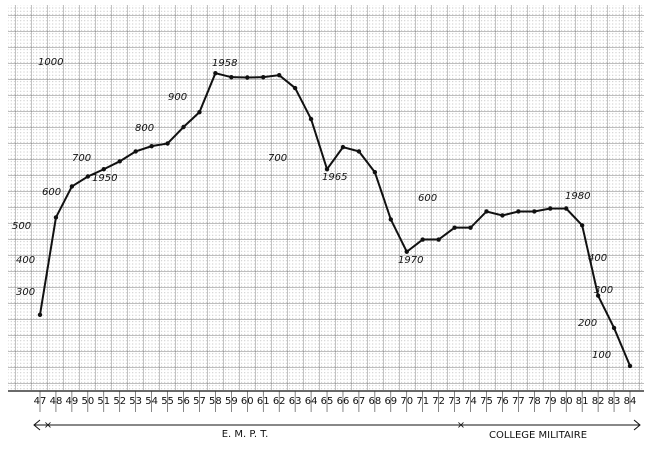  Describe the element at coordinates (135, 401) in the screenshot. I see `x-tick-label: 53` at that location.